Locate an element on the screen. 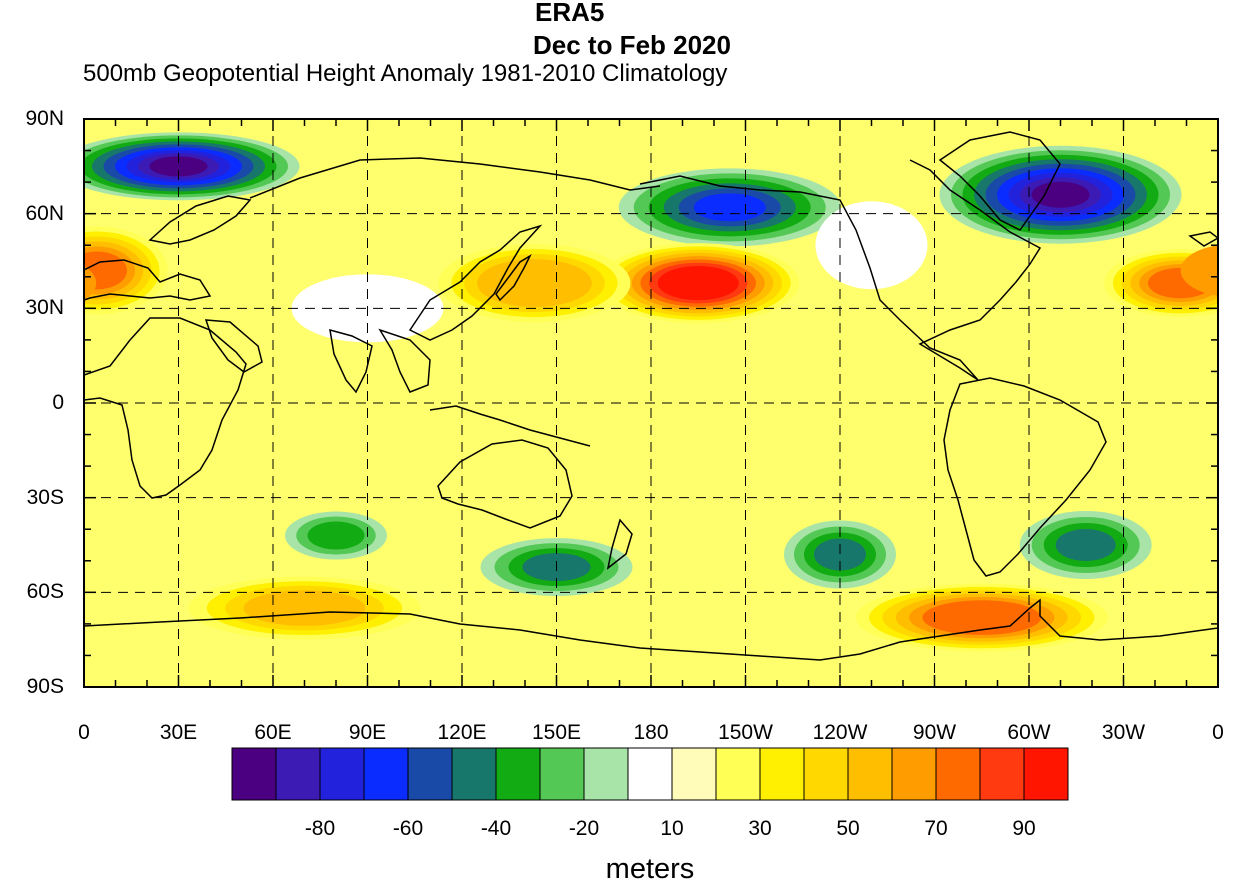 This screenshot has width=1240, height=886. coastline-arabia is located at coordinates (233, 346).